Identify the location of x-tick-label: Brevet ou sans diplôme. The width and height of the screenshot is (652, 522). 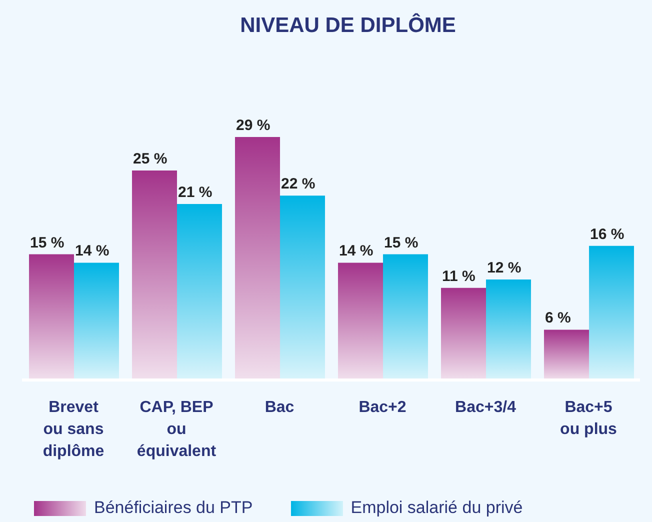
(73, 429).